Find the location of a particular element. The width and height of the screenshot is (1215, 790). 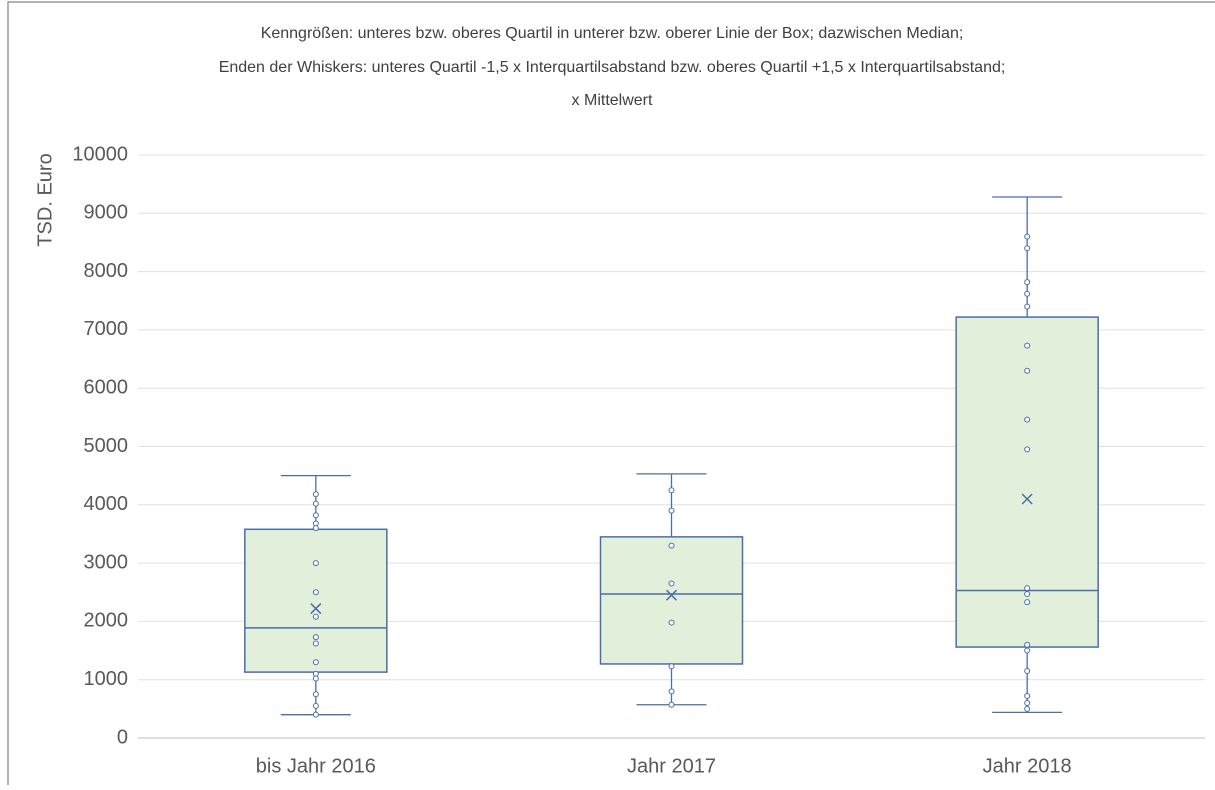

x-tick-label: Jahr 2017 is located at coordinates (671, 766).